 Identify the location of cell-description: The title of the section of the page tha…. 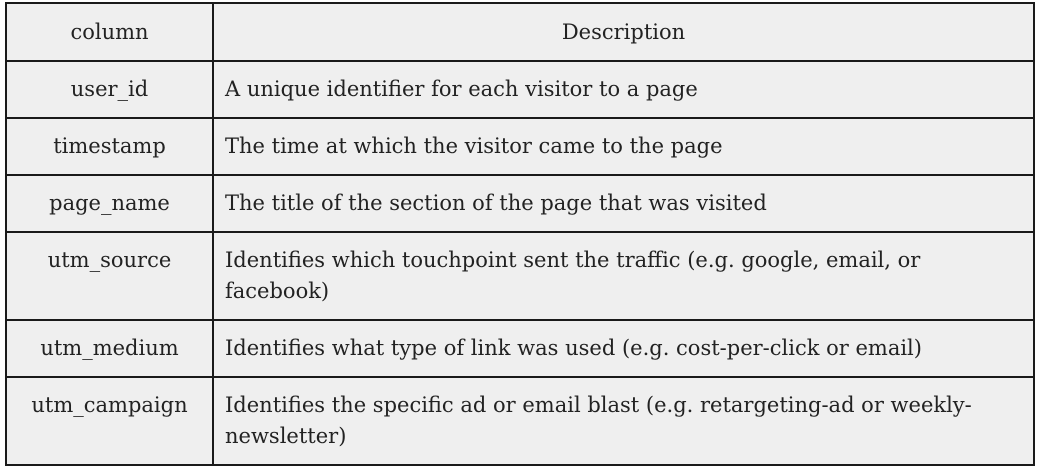
(623, 203).